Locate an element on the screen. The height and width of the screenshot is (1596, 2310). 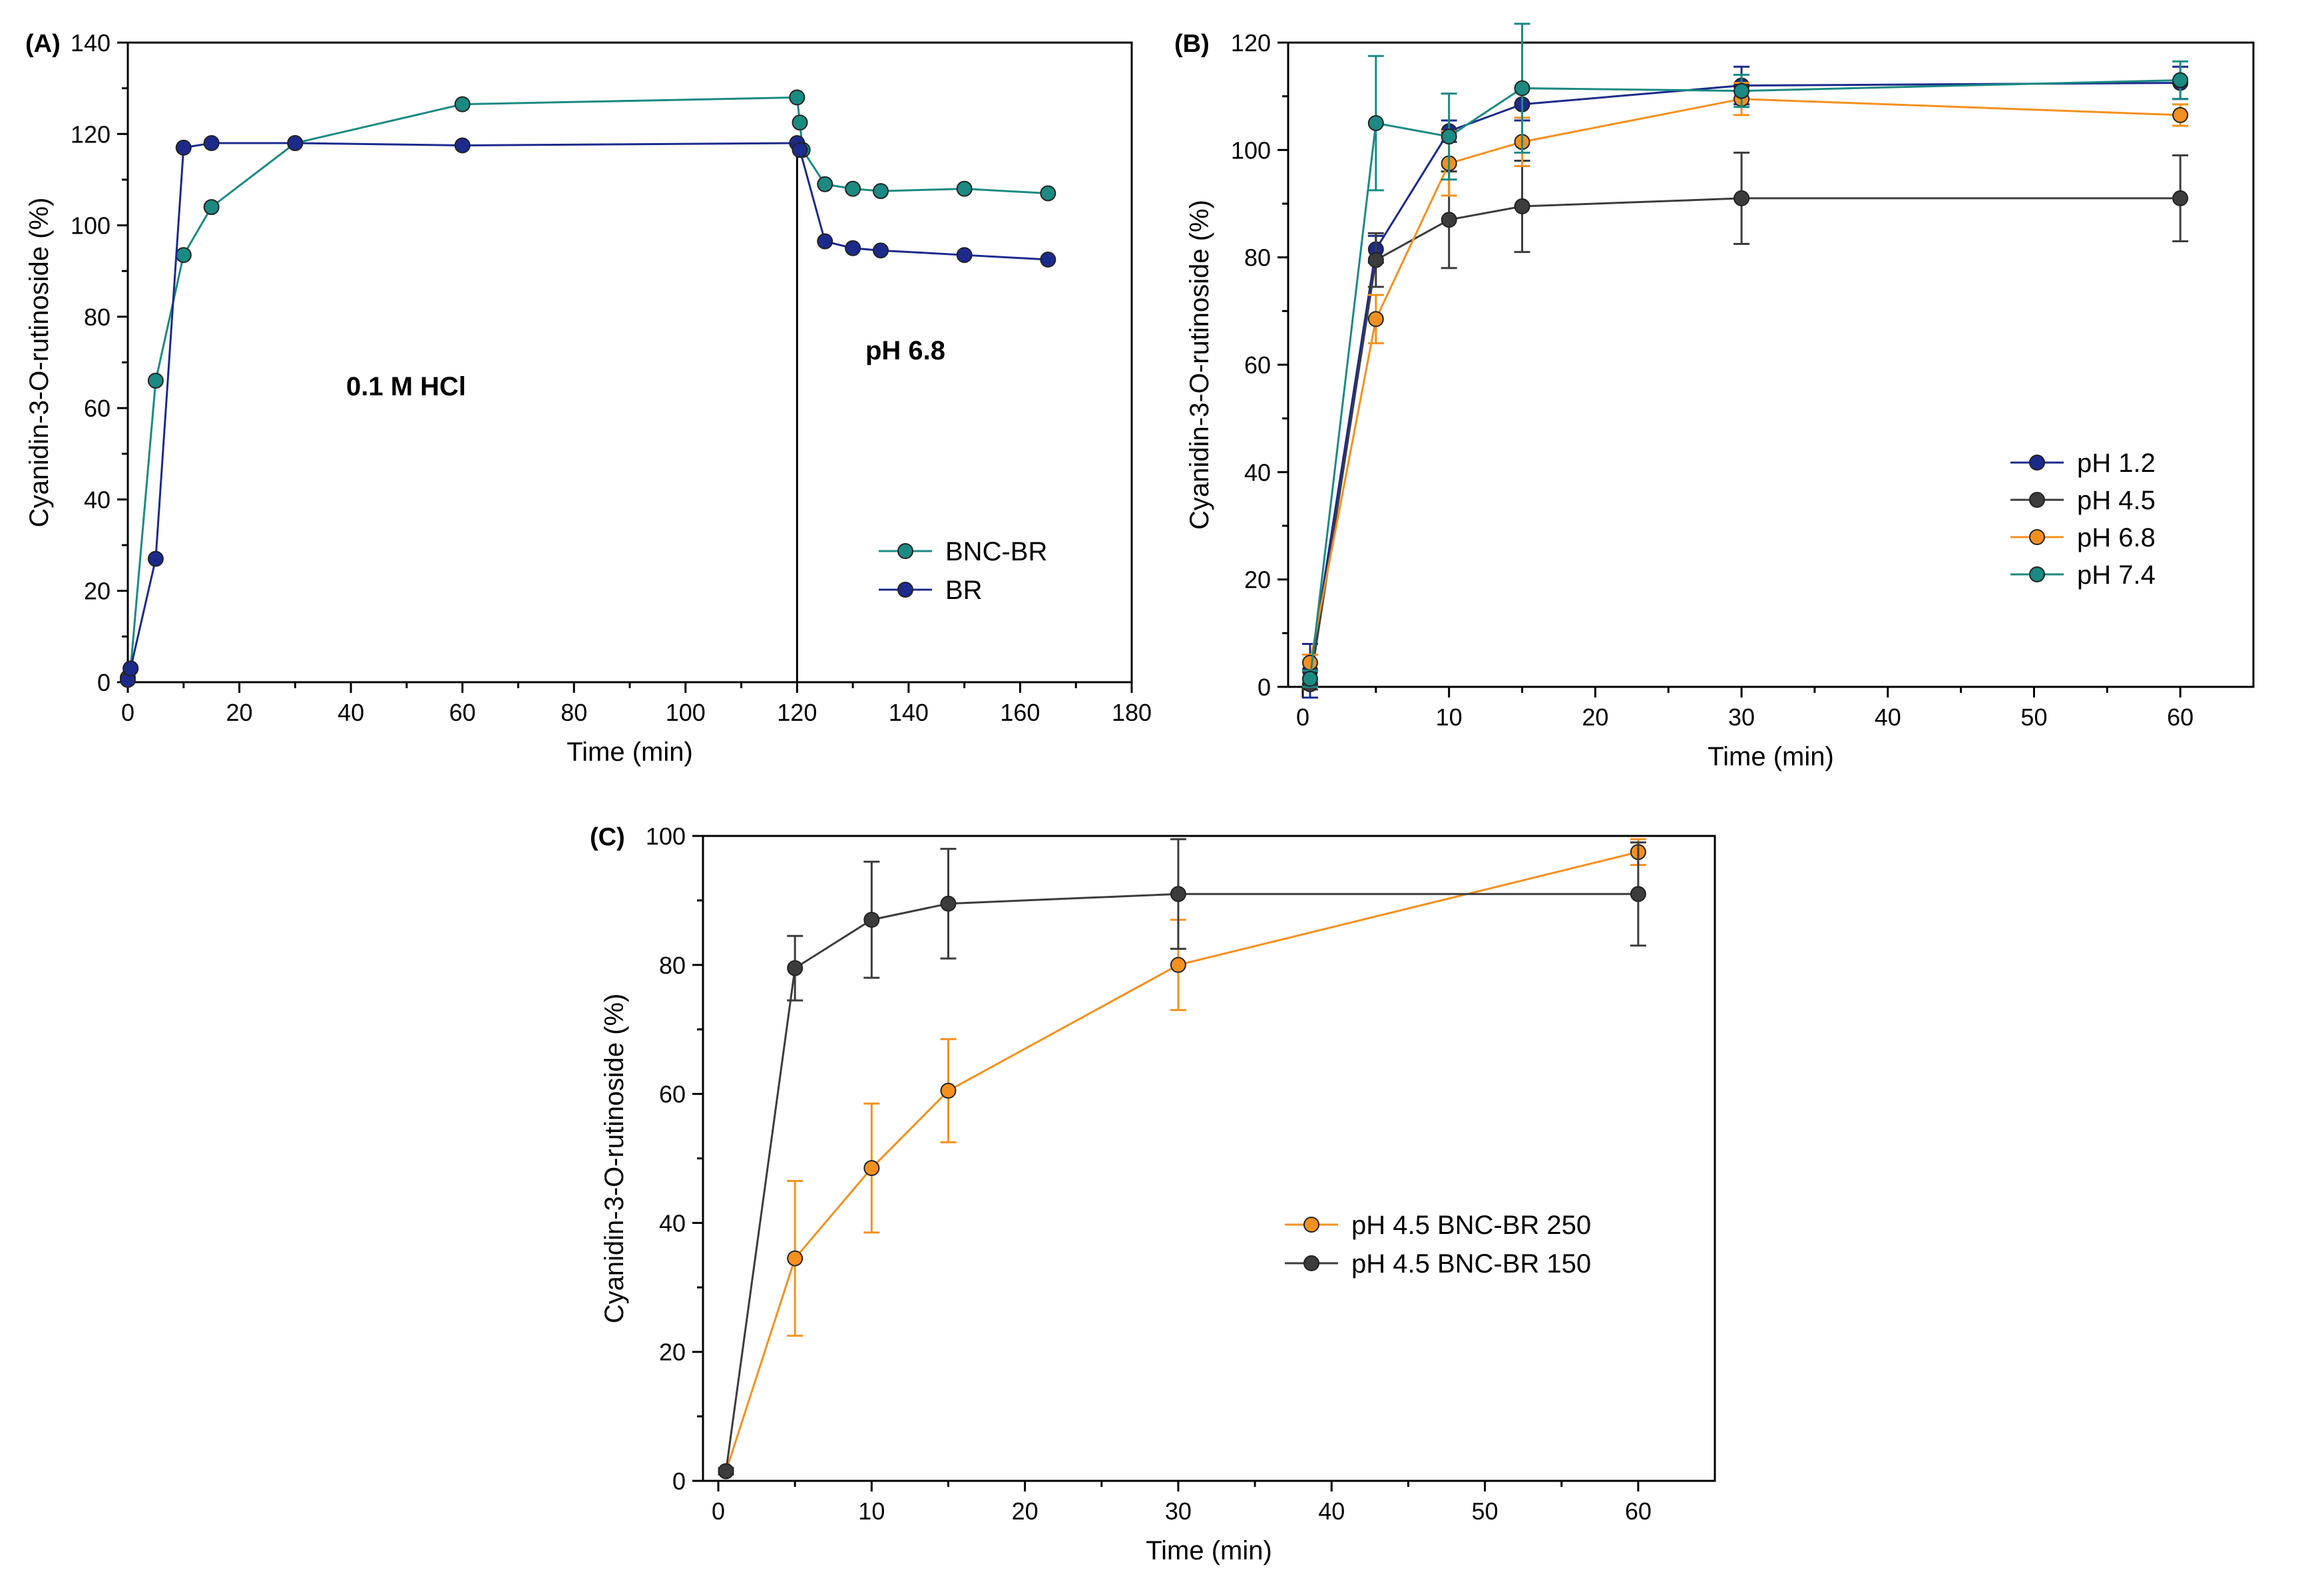
panel-b-y-tick-label: 100 is located at coordinates (1251, 150).